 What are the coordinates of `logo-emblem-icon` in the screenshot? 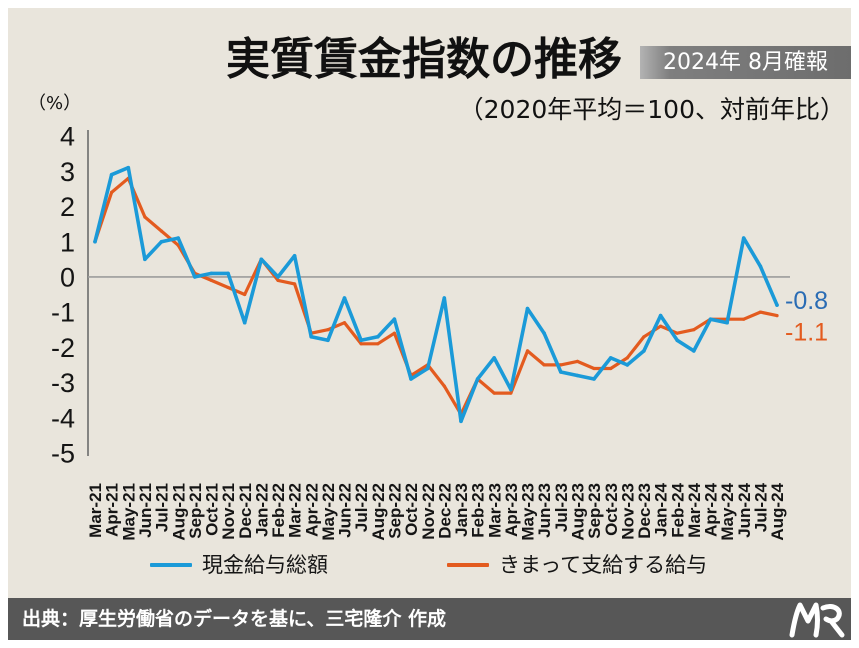 It's located at (817, 620).